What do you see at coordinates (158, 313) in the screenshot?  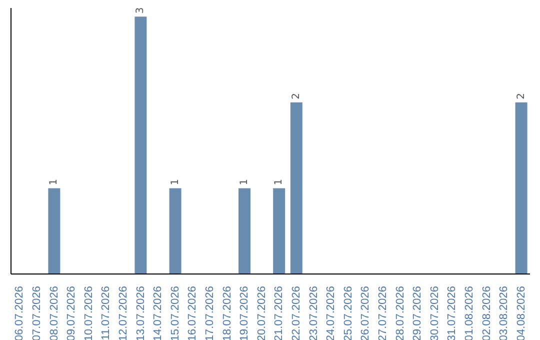 I see `x-tick-label: 14.07.2026` at bounding box center [158, 313].